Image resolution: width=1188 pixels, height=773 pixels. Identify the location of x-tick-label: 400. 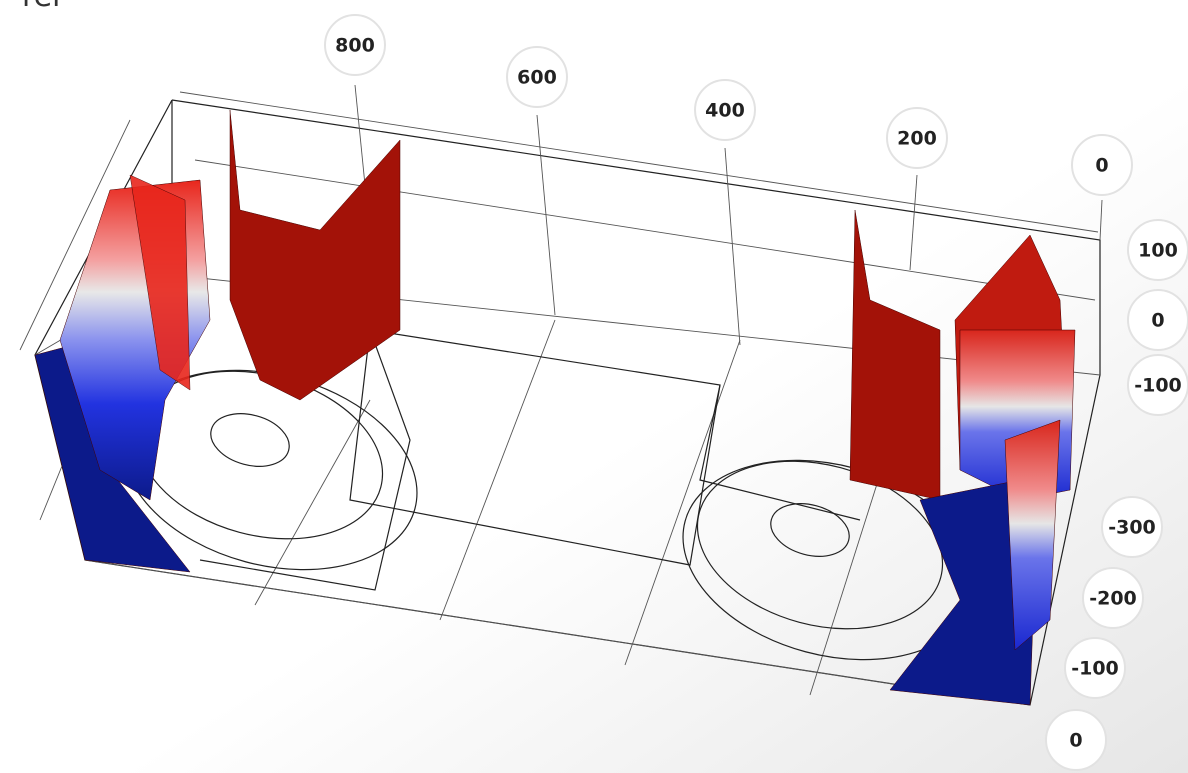
(725, 111).